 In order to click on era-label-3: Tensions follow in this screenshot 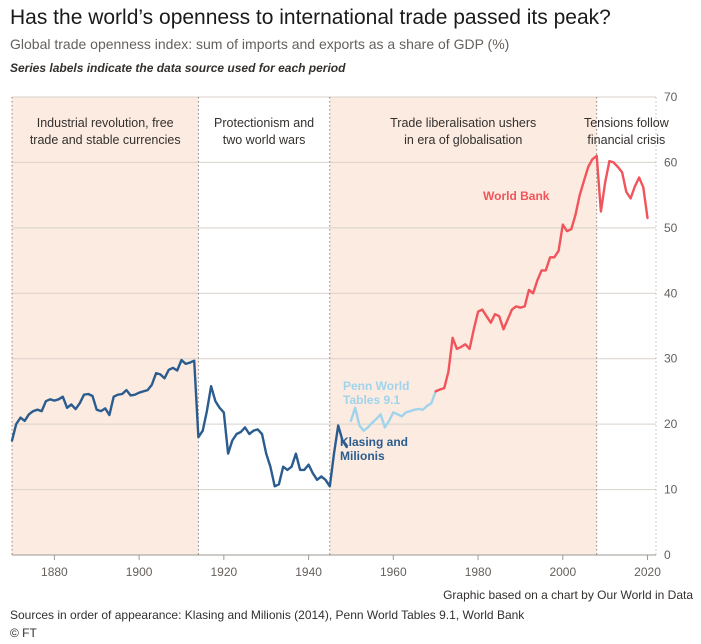, I will do `click(627, 123)`.